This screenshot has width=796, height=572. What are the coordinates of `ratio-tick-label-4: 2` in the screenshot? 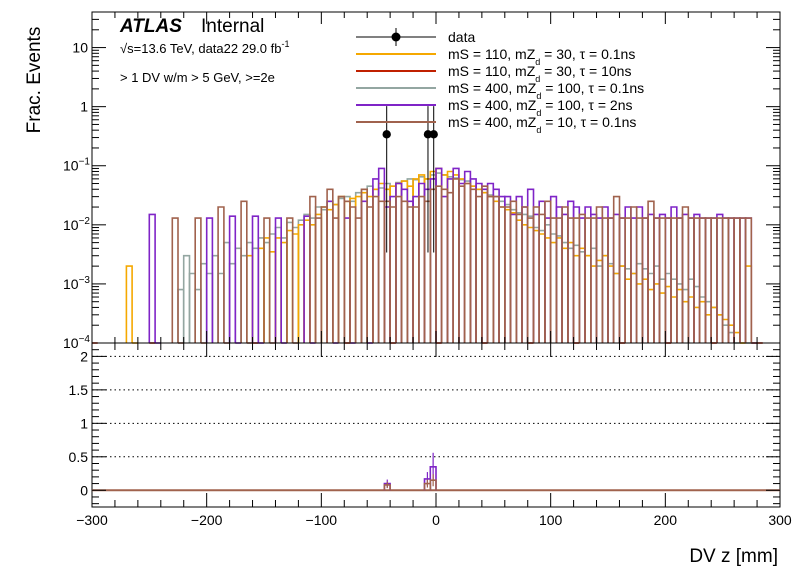 It's located at (84, 356).